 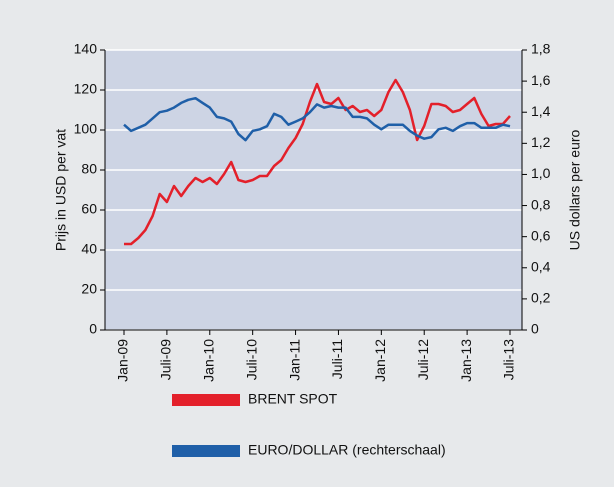 What do you see at coordinates (337, 359) in the screenshot?
I see `x-tick-label: Juli-11` at bounding box center [337, 359].